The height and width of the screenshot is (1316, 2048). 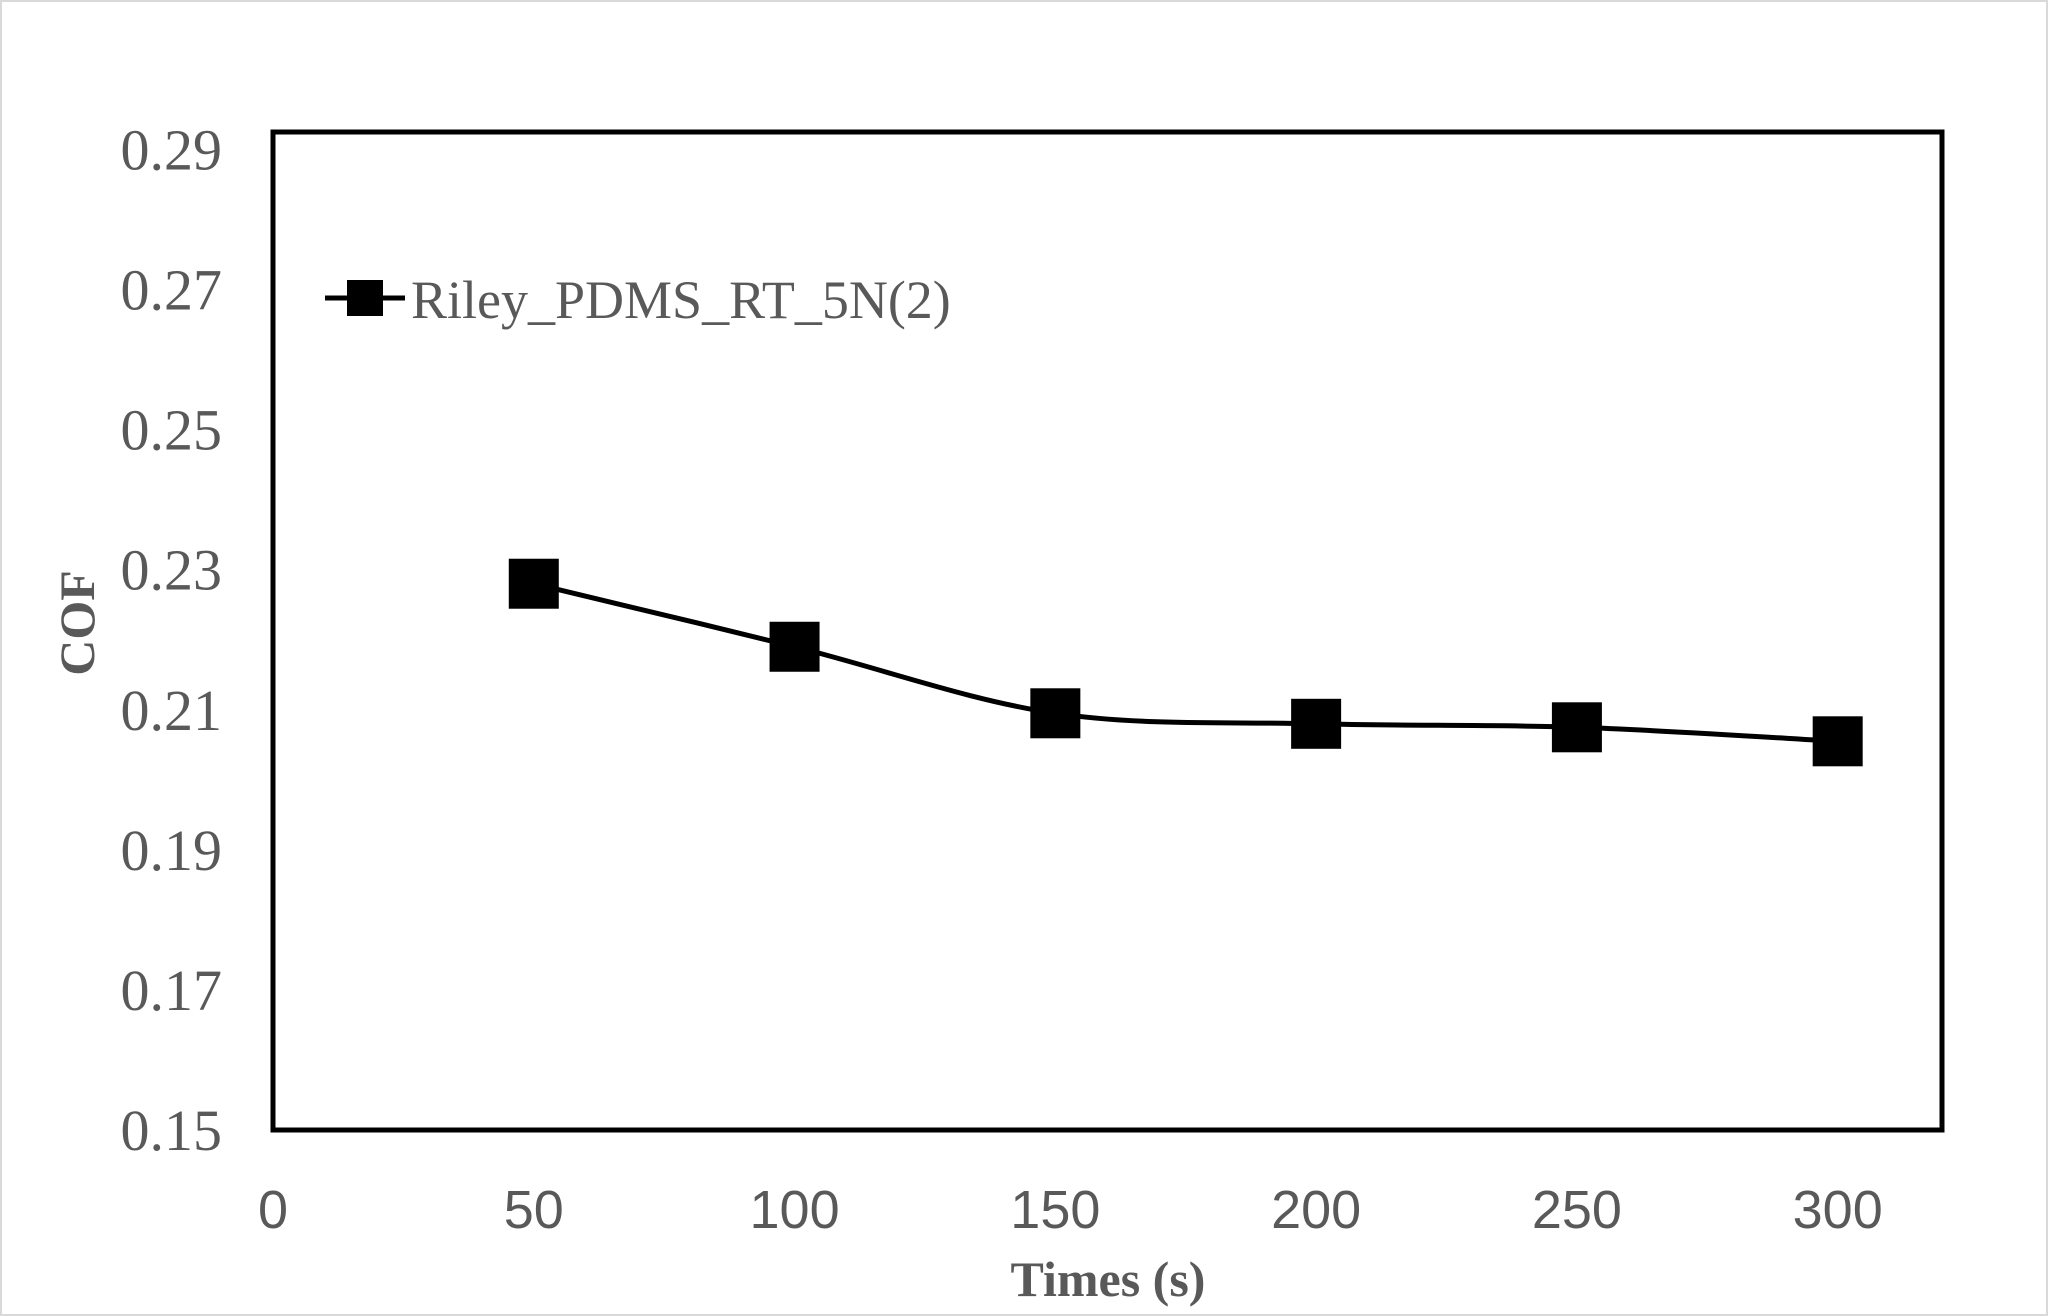 I want to click on x-tick-label: 250, so click(x=1577, y=1210).